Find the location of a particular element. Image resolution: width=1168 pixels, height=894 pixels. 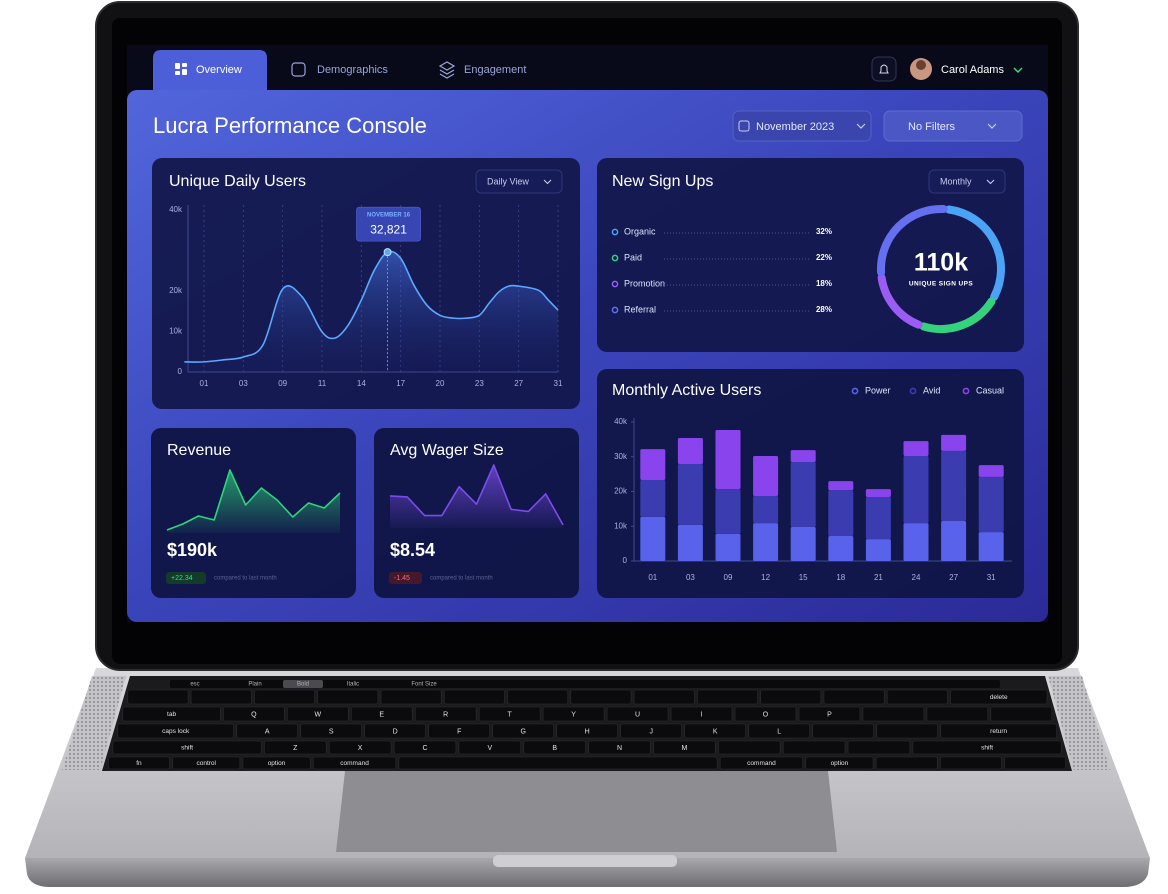

dropdown-label: Daily View is located at coordinates (508, 181).